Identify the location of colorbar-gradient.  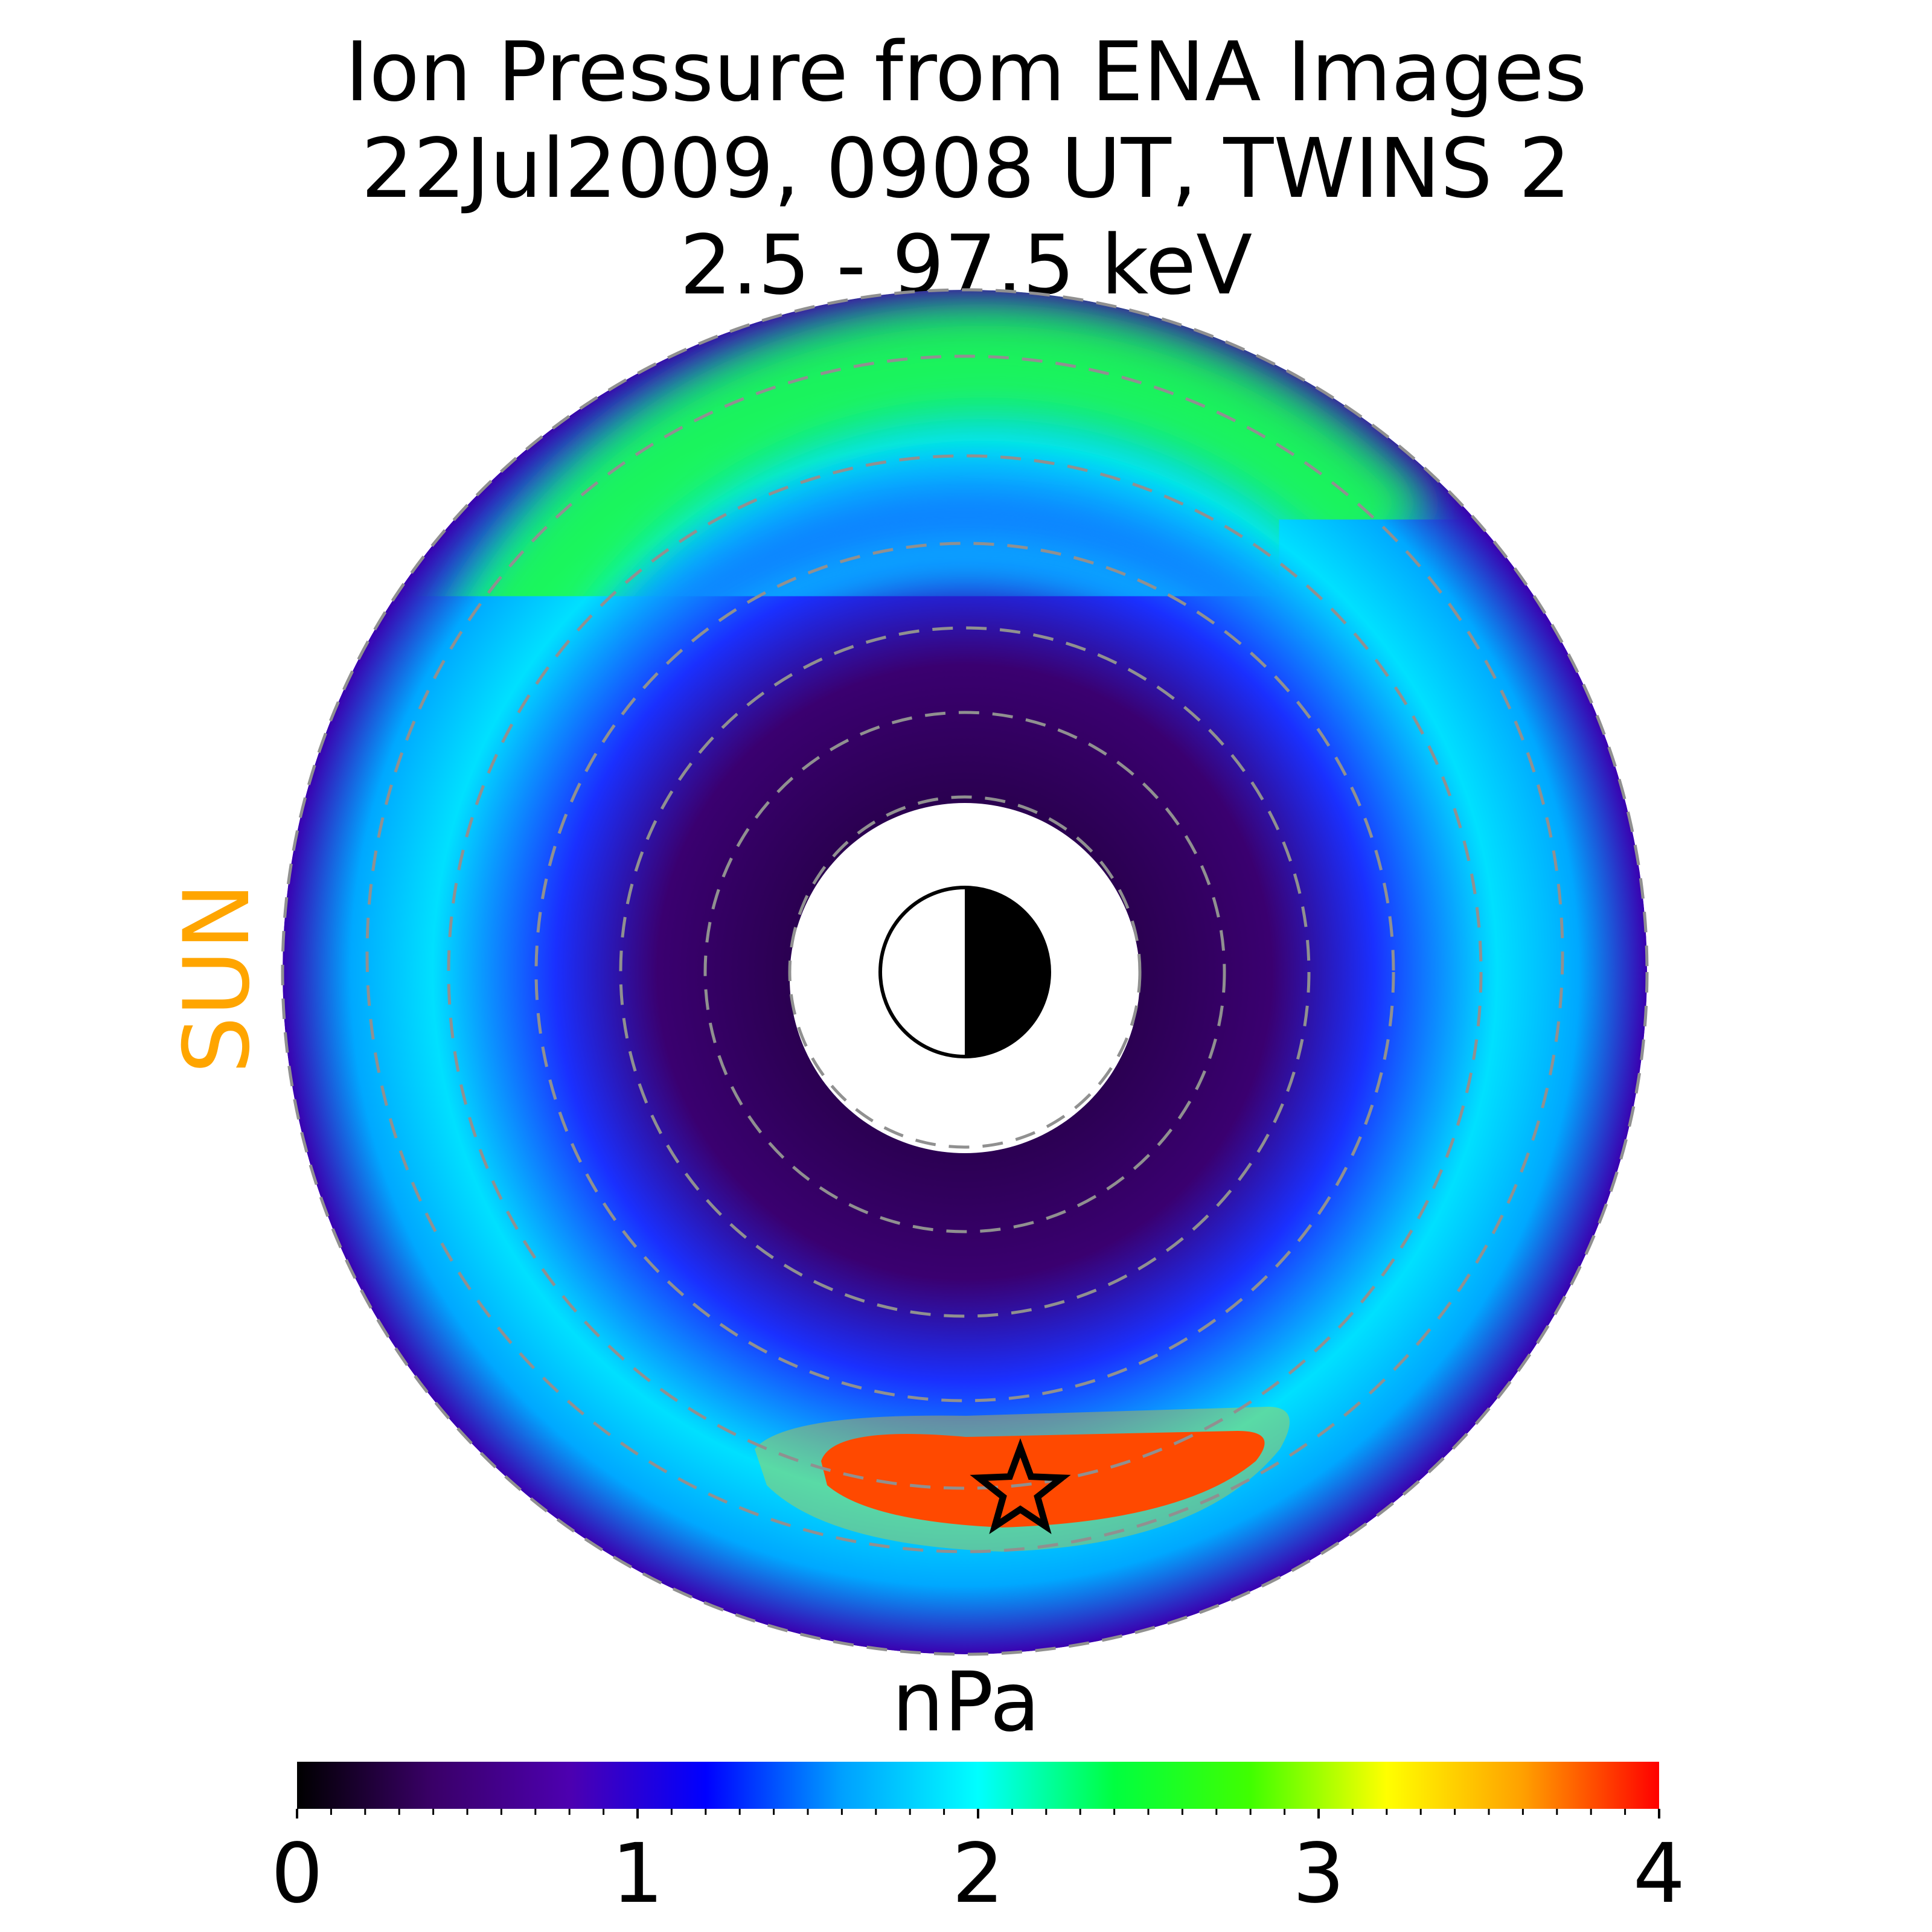
(978, 1786).